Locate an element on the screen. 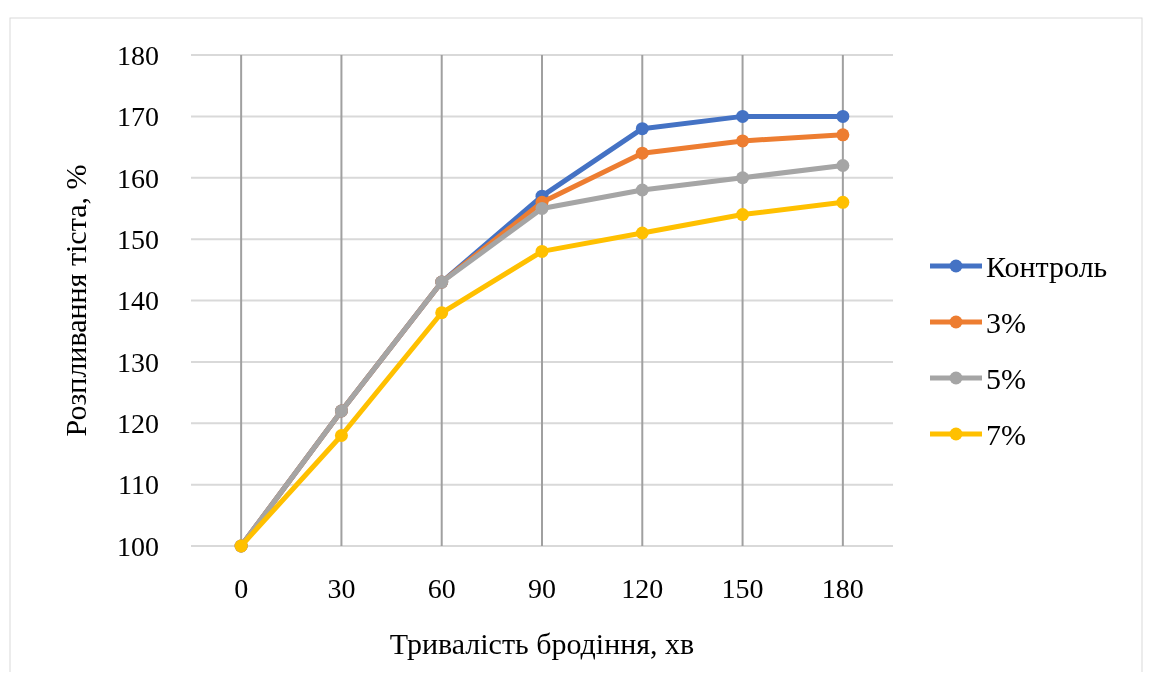 Image resolution: width=1152 pixels, height=680 pixels. y-tick-label: 180 is located at coordinates (138, 55).